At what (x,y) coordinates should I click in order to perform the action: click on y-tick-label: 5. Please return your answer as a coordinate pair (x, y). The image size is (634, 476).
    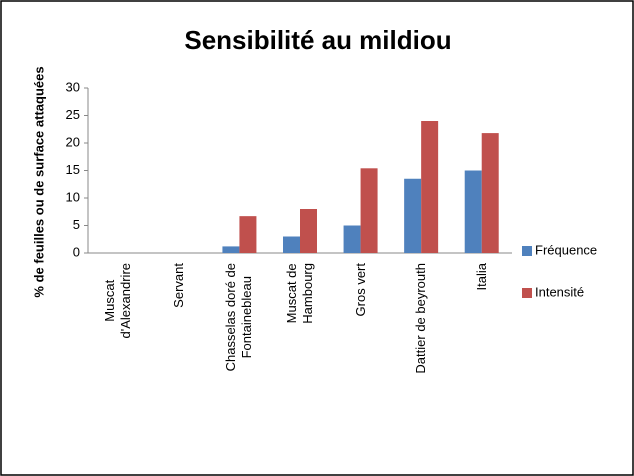
    Looking at the image, I should click on (76, 224).